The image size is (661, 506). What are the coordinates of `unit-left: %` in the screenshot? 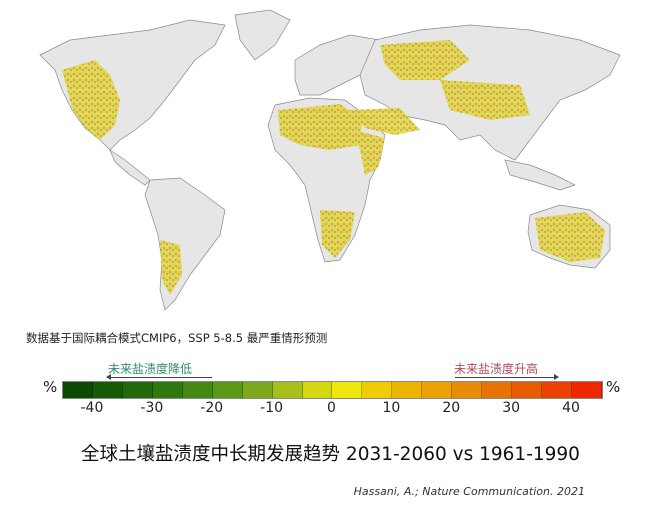 It's located at (50, 387).